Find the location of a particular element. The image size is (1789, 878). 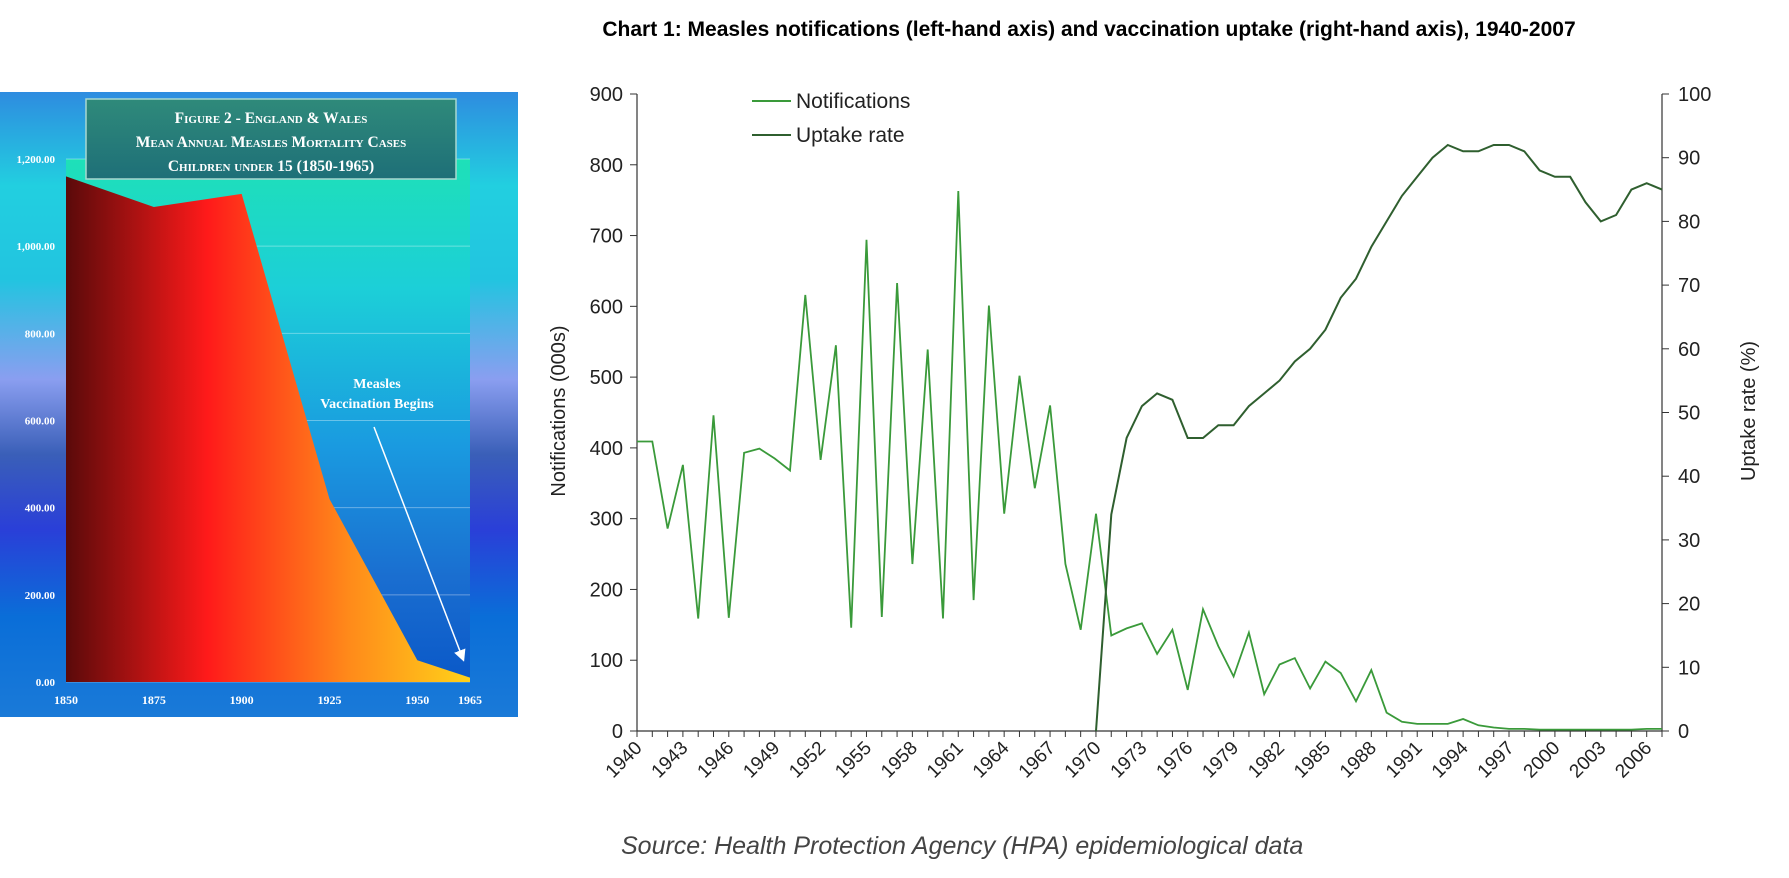

x-tick-label: 1976 is located at coordinates (1175, 760).